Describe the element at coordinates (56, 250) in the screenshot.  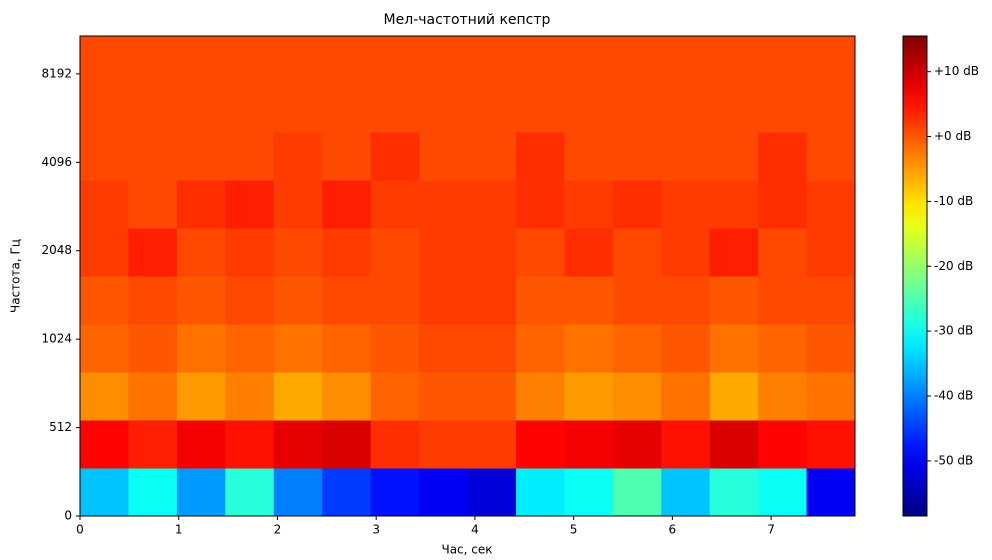
I see `y-tick-label: 2048` at that location.